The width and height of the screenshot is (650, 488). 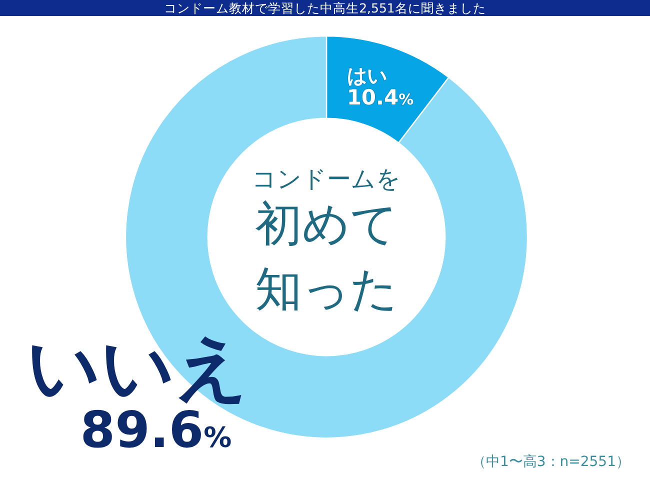 What do you see at coordinates (325, 8) in the screenshot?
I see `title: コンドーム教材で学習した中高生2,551名に聞きました` at bounding box center [325, 8].